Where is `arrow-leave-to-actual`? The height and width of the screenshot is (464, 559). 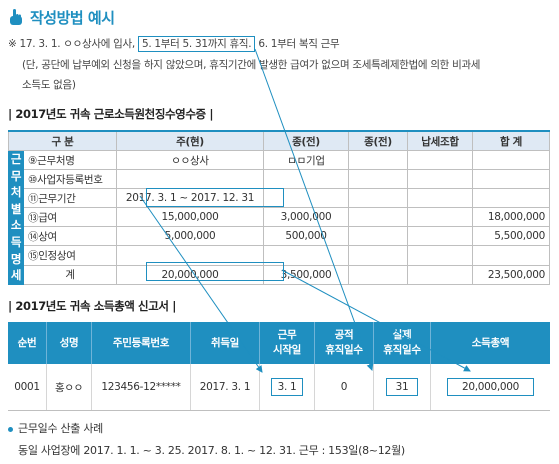 arrow-leave-to-actual is located at coordinates (314, 209).